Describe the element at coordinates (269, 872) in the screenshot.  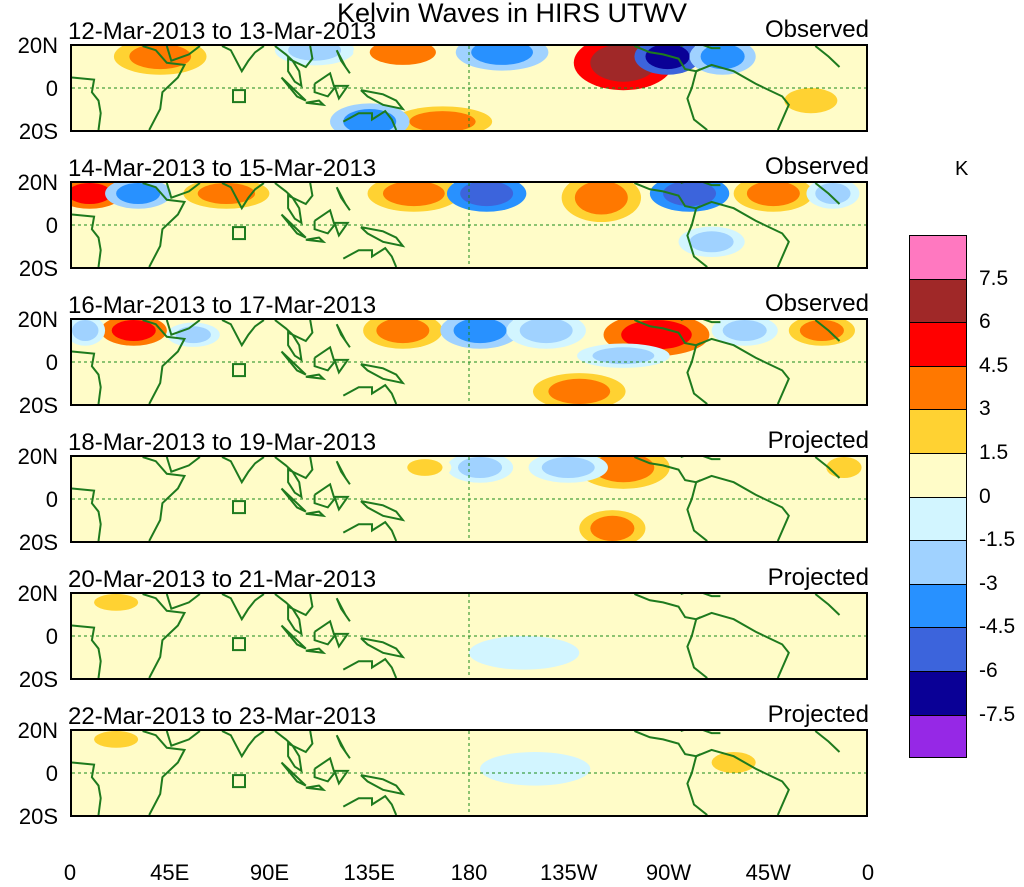
I see `longitude-tick-label: 90E` at that location.